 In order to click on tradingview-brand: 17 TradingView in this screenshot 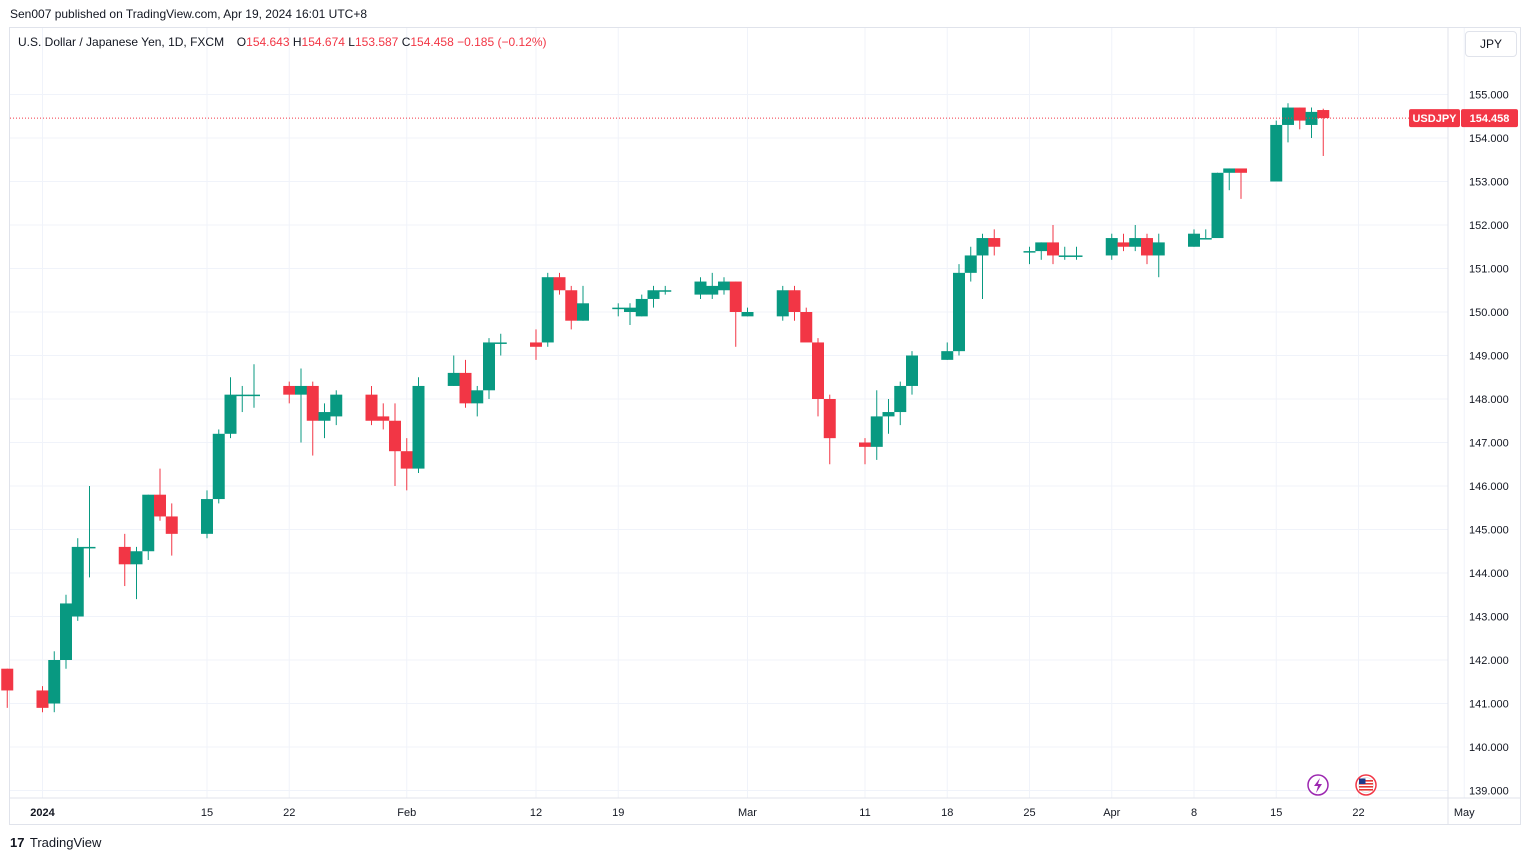, I will do `click(55, 842)`.